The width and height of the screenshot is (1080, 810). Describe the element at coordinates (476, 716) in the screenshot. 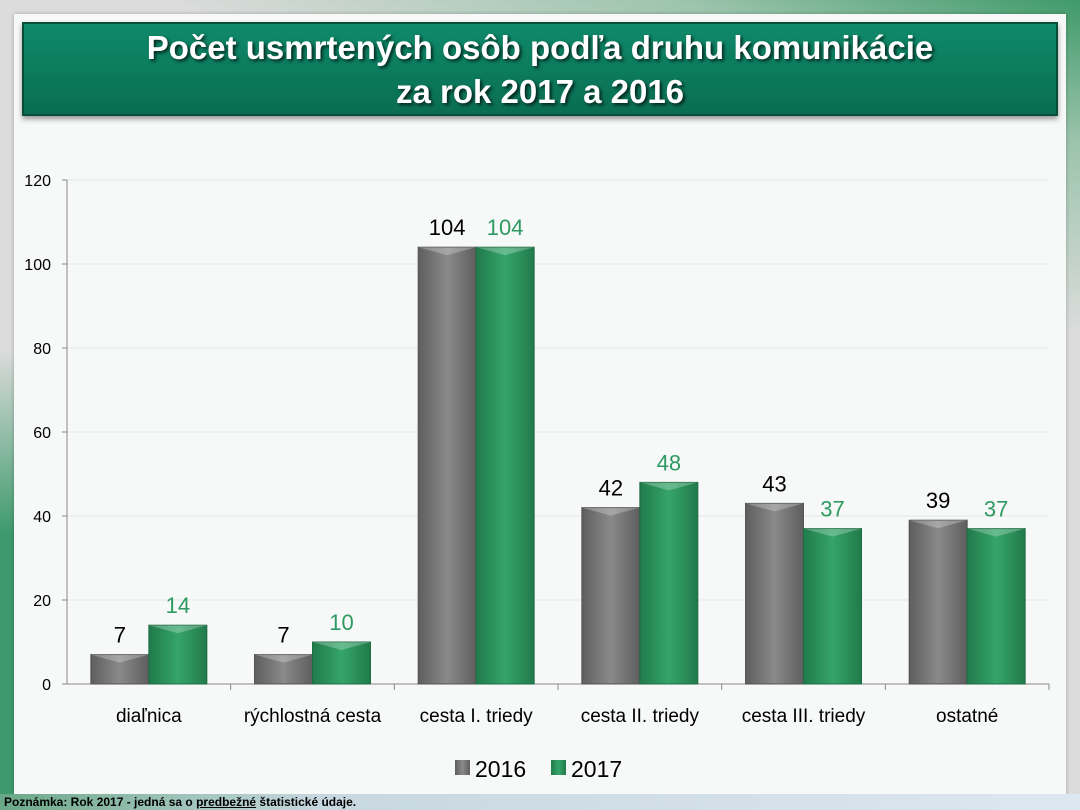

I see `x-tick-label: cesta I. triedy` at that location.